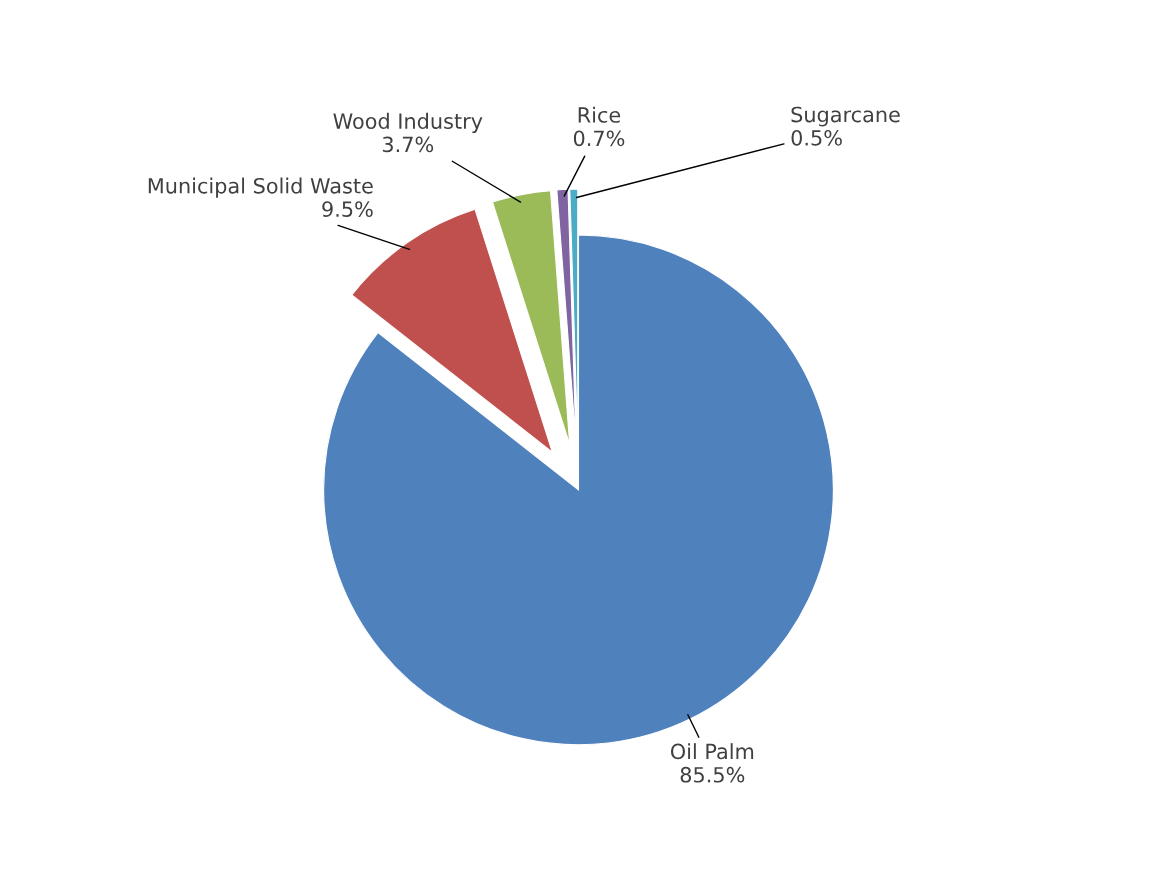  What do you see at coordinates (712, 751) in the screenshot?
I see `slice-label: Oil Palm` at bounding box center [712, 751].